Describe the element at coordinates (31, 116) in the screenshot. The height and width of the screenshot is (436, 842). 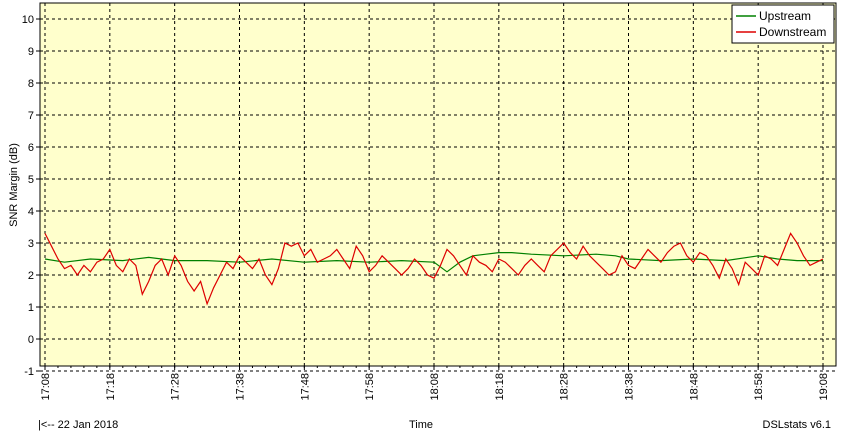
I see `y-tick-label: 7` at that location.